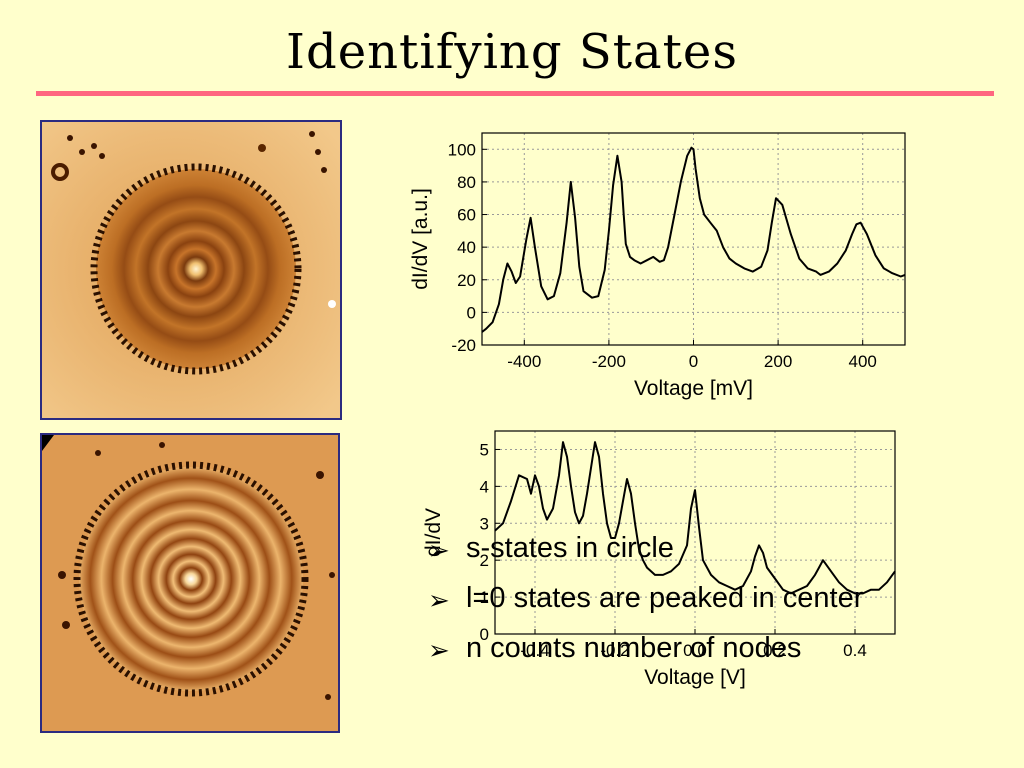 This screenshot has height=768, width=1024. What do you see at coordinates (433, 532) in the screenshot?
I see `y-axis-label: dI/dV` at bounding box center [433, 532].